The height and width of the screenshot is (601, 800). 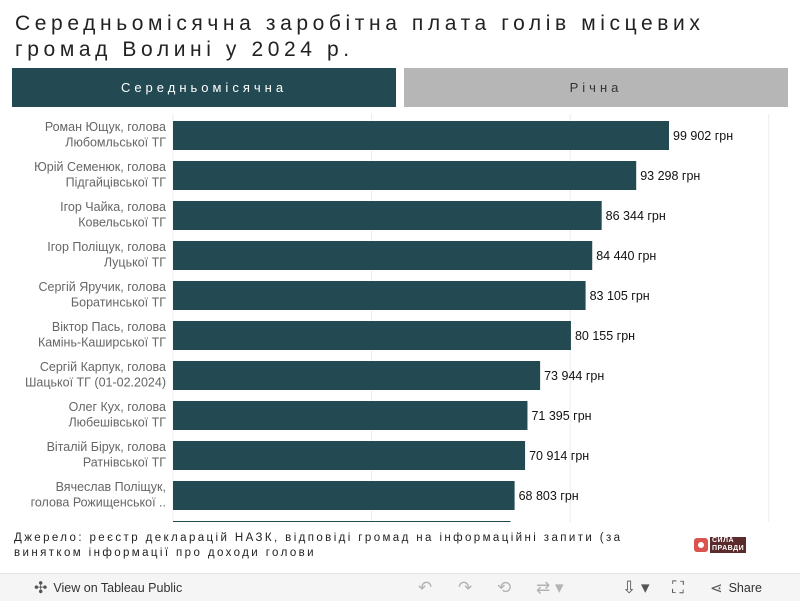 What do you see at coordinates (41, 588) in the screenshot?
I see `tableau-icon: ✣` at bounding box center [41, 588].